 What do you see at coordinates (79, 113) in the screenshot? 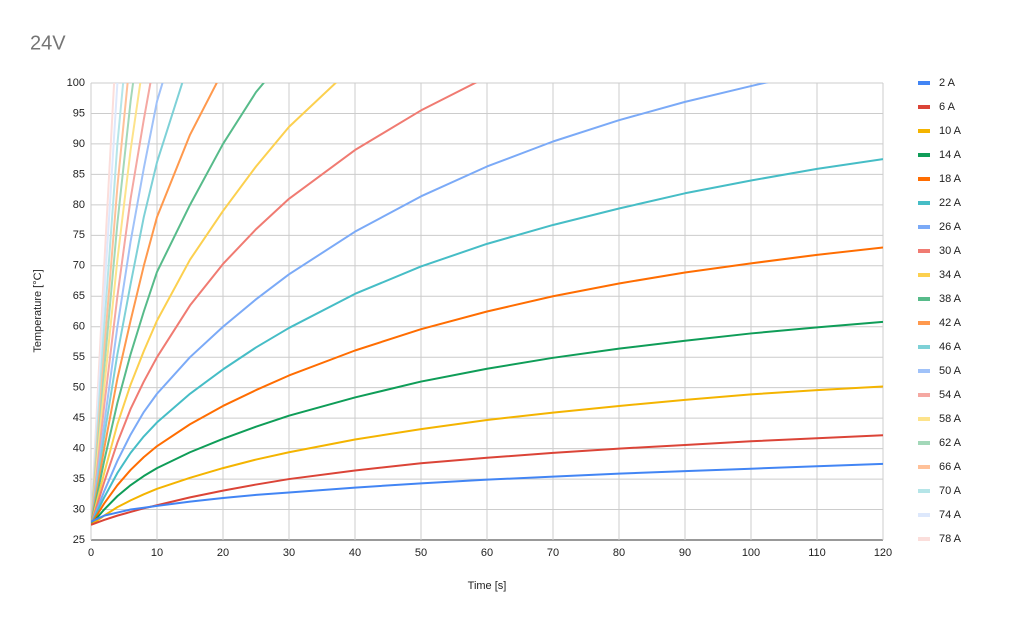
I see `y-tick-label: 95` at bounding box center [79, 113].